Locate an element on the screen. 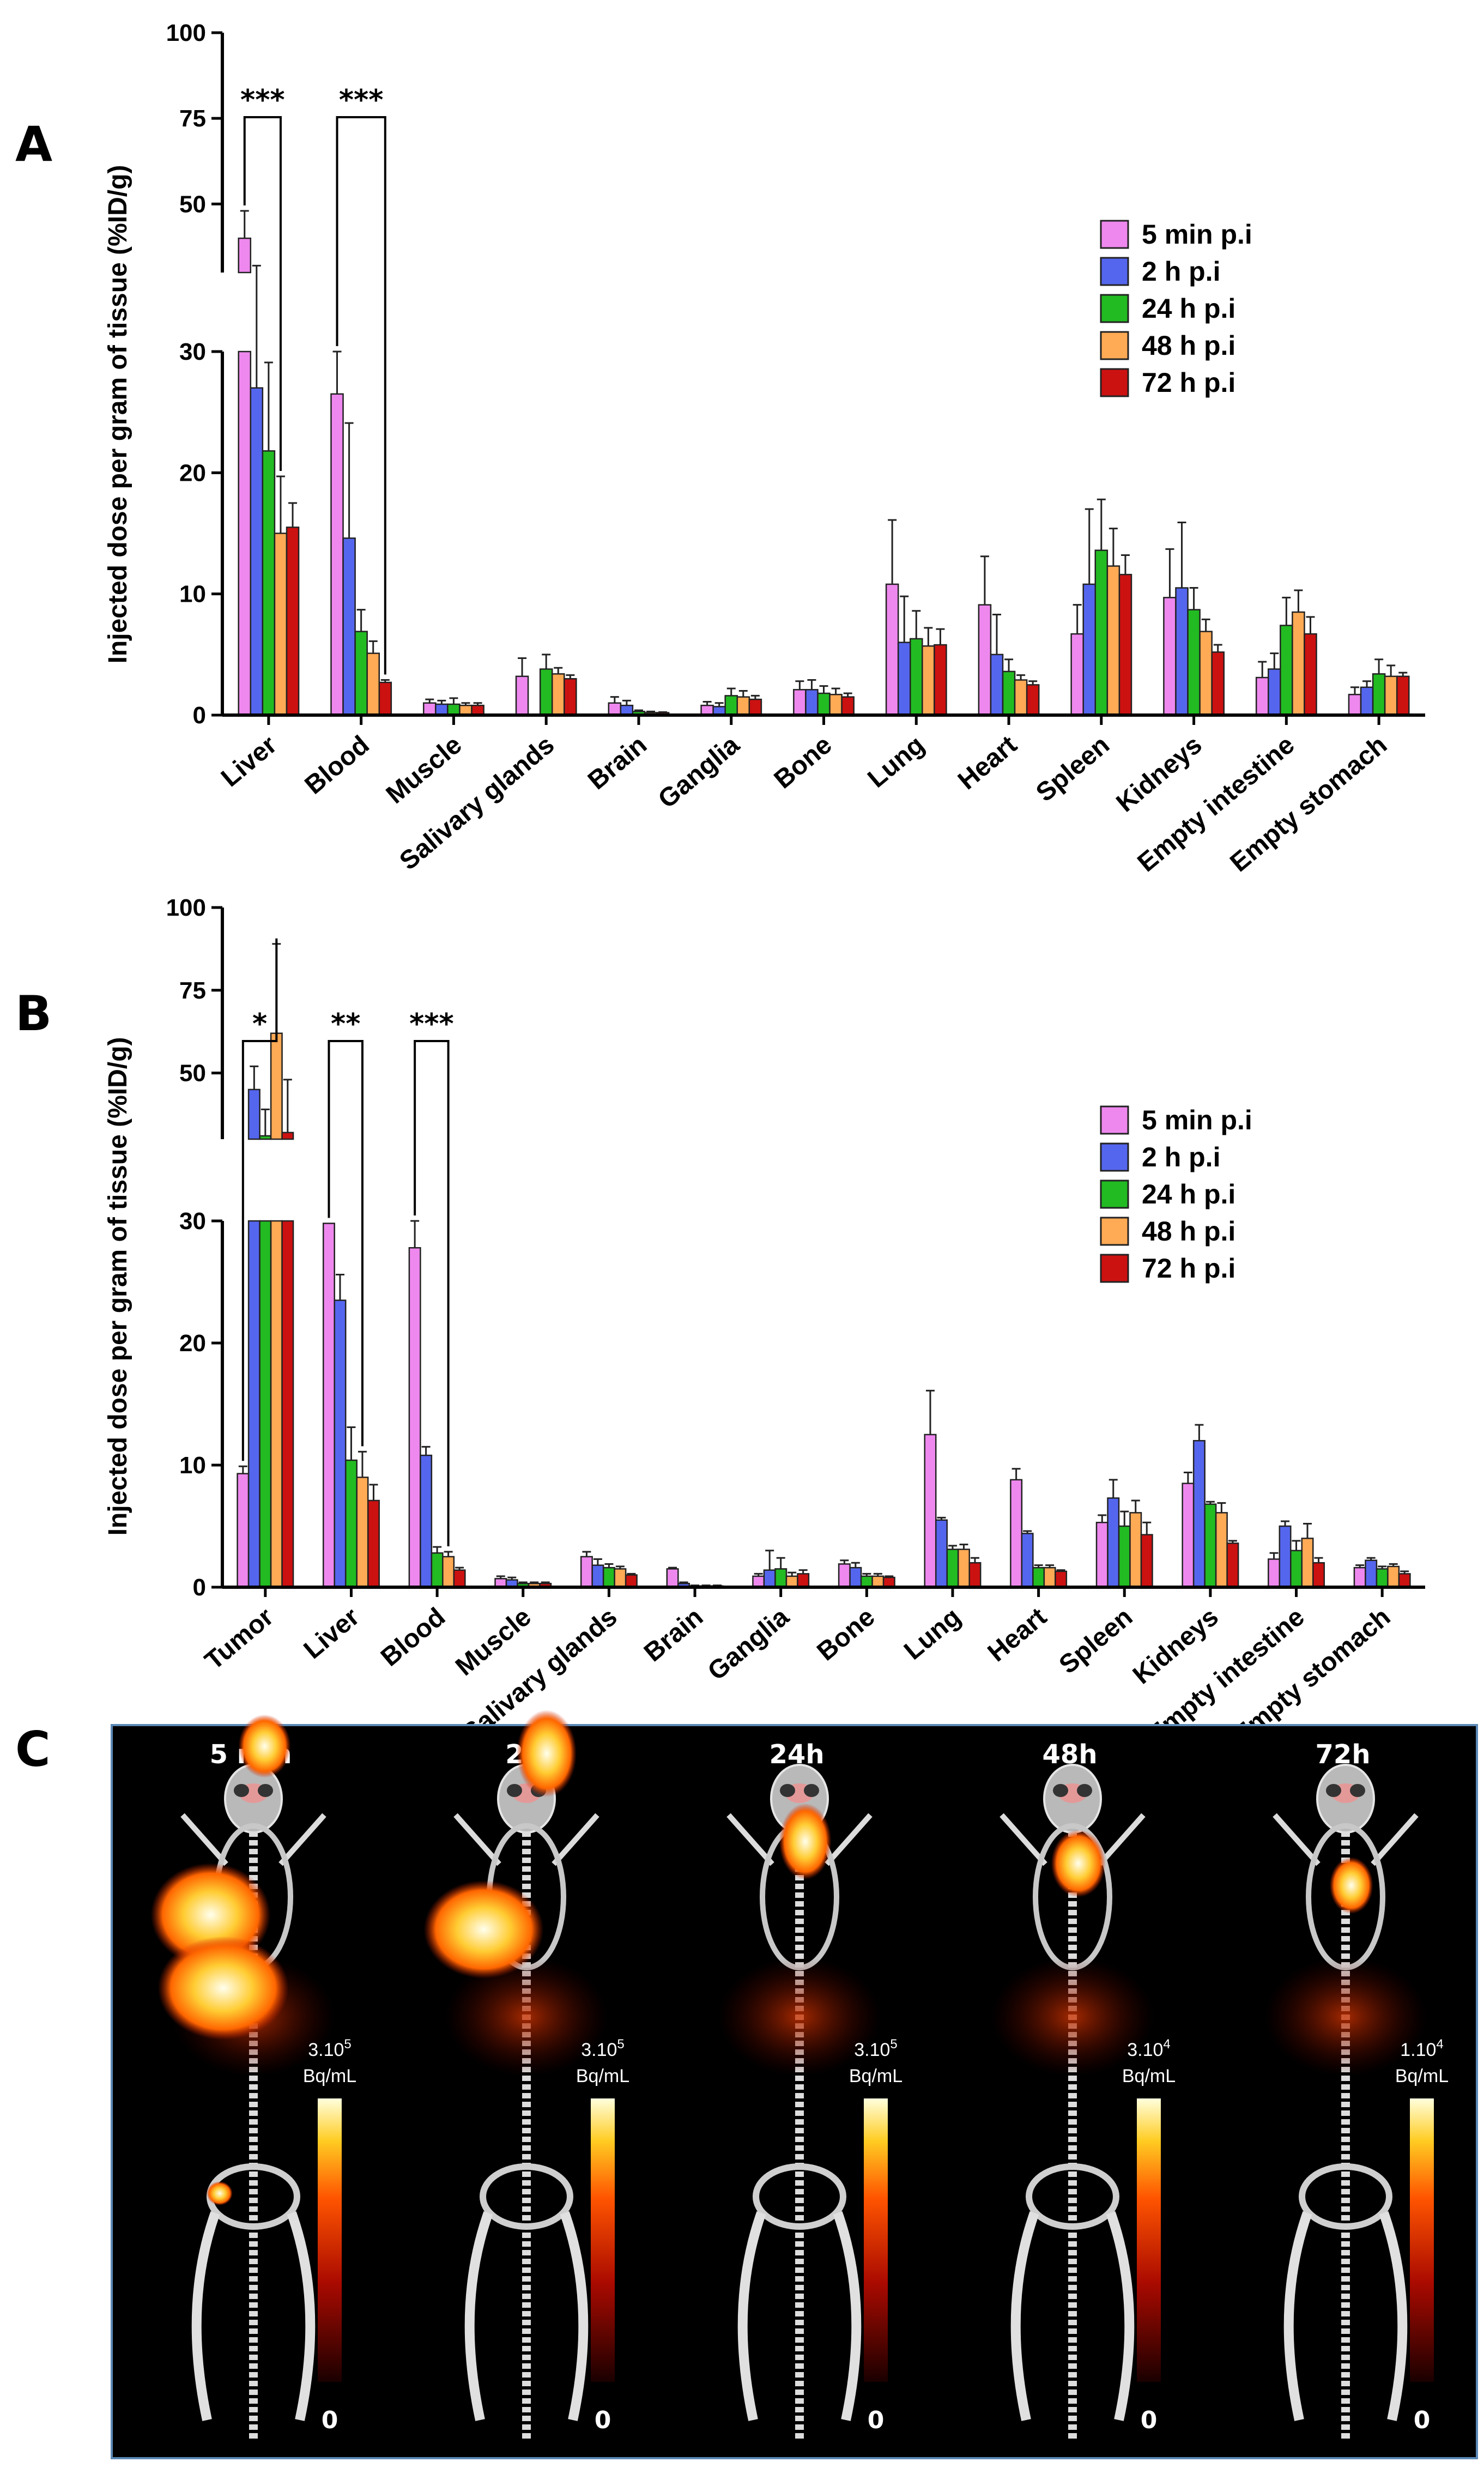  y-tick-label-a: 75 is located at coordinates (192, 118).